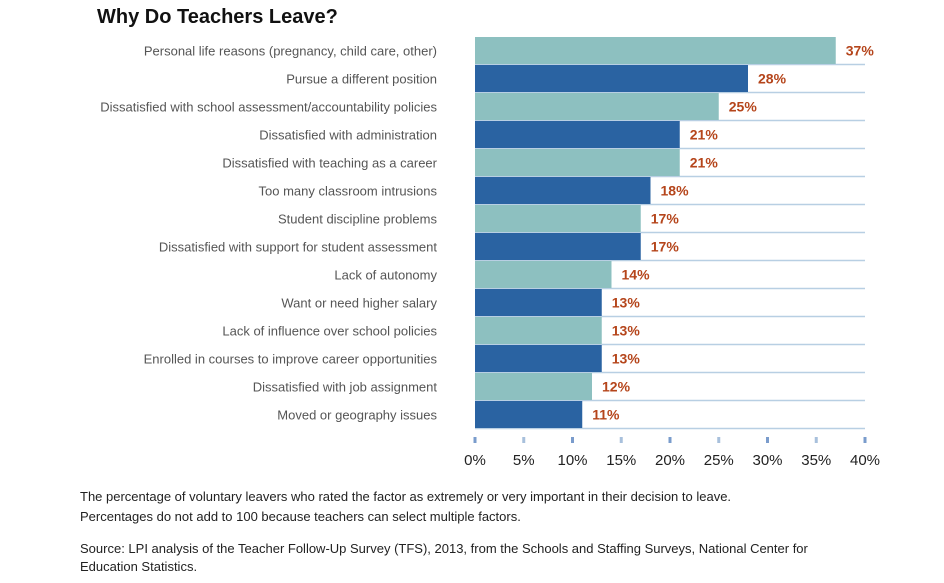  I want to click on value-label: 18%, so click(675, 191).